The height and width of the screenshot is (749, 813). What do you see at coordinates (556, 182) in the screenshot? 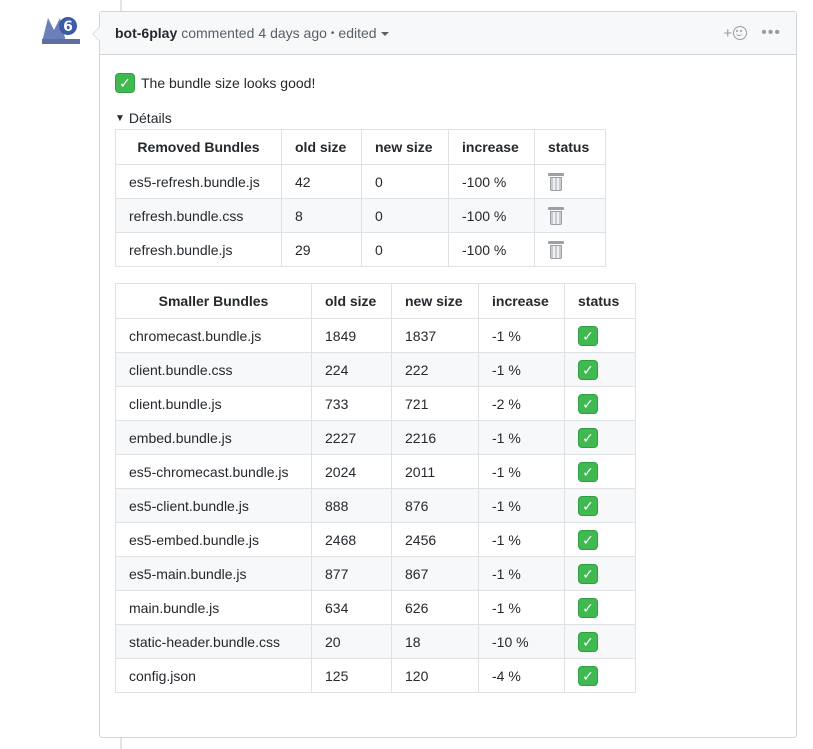
I see `trash-icon` at bounding box center [556, 182].